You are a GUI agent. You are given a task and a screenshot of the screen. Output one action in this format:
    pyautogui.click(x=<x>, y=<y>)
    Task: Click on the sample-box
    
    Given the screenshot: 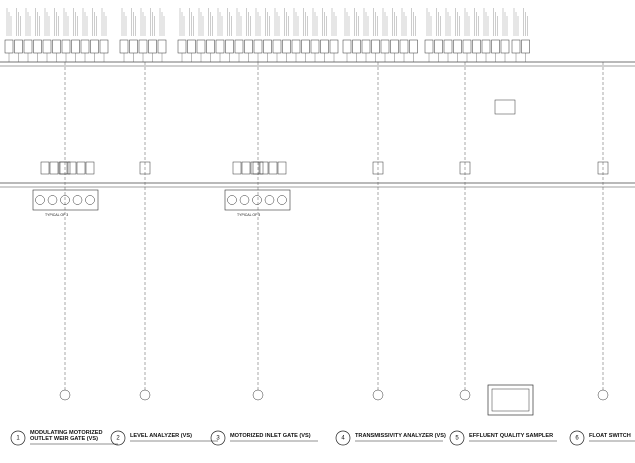 What is the action you would take?
    pyautogui.click(x=505, y=107)
    